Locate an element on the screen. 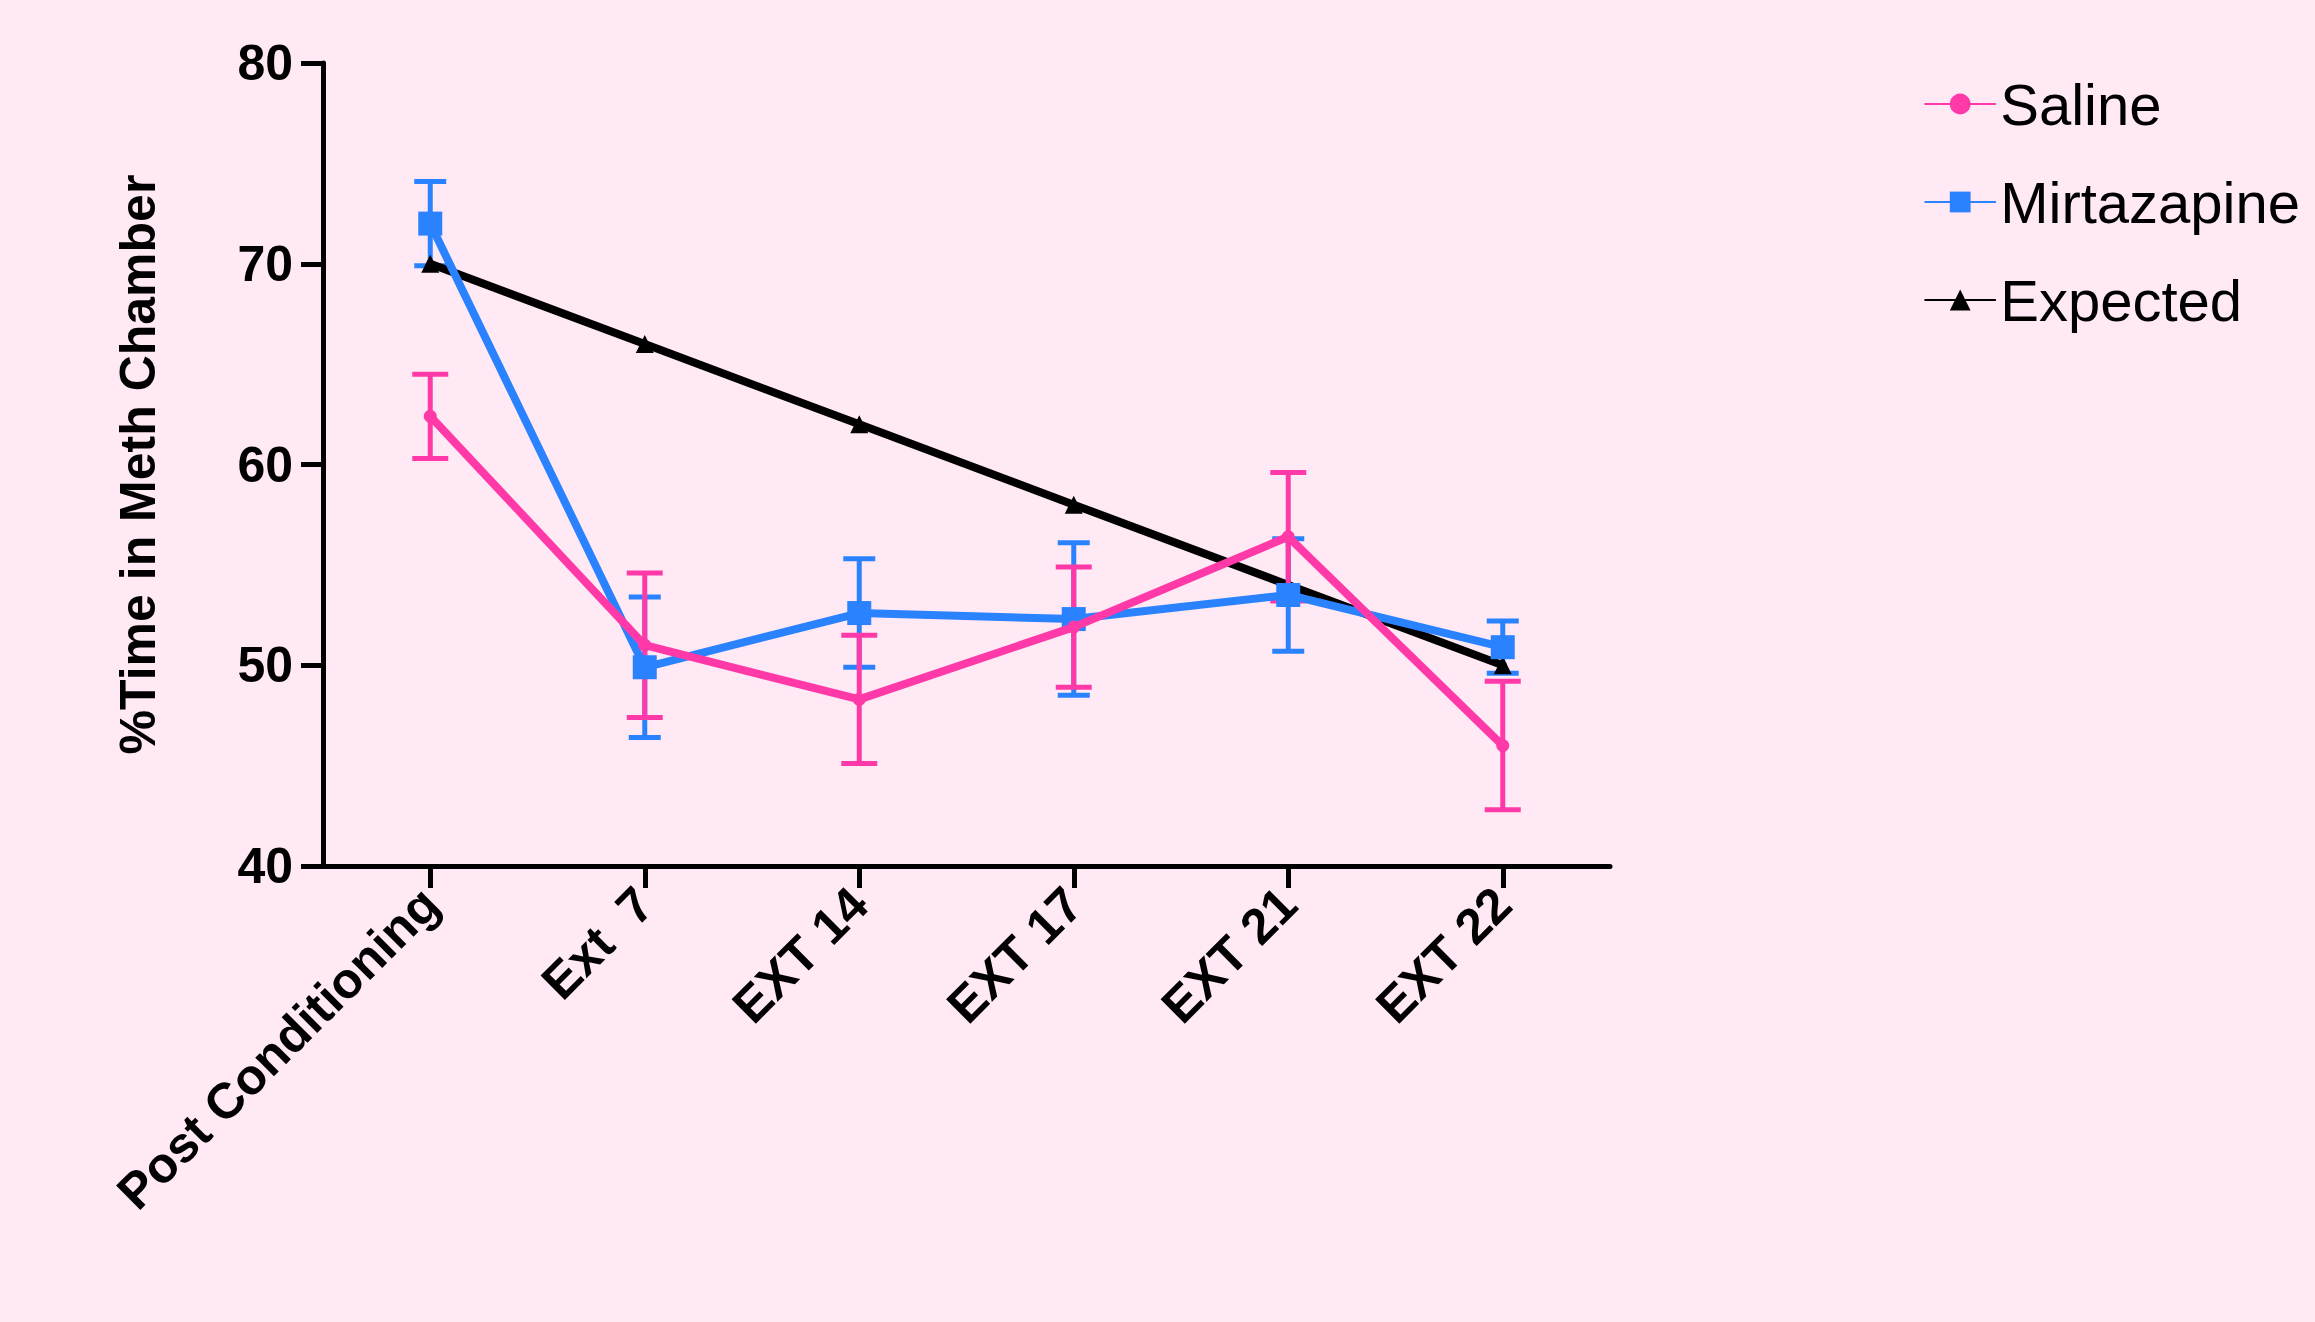  y-tick-label: 80 is located at coordinates (265, 63).